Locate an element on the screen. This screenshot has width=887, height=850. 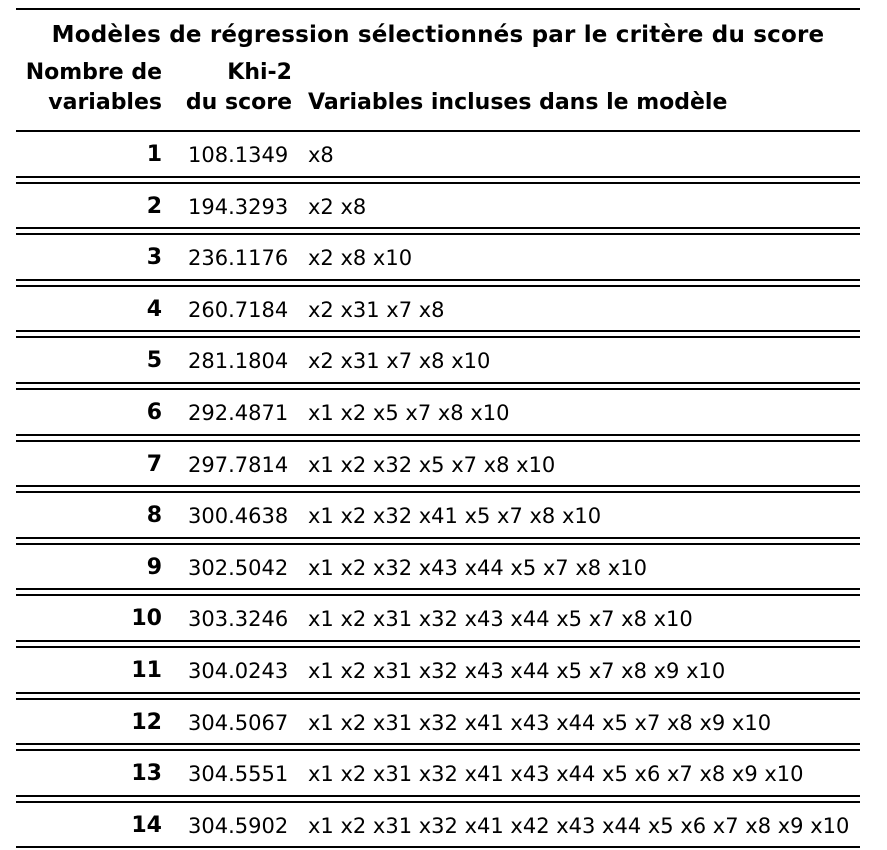
row-variables: x1 x2 x32 x43 x44 x5 x7 x8 x10 is located at coordinates (477, 567).